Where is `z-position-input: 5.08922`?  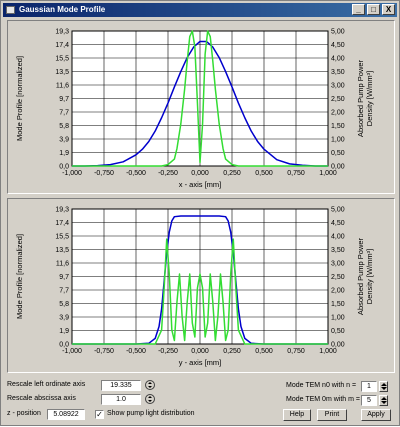
z-position-input: 5.08922 is located at coordinates (66, 414).